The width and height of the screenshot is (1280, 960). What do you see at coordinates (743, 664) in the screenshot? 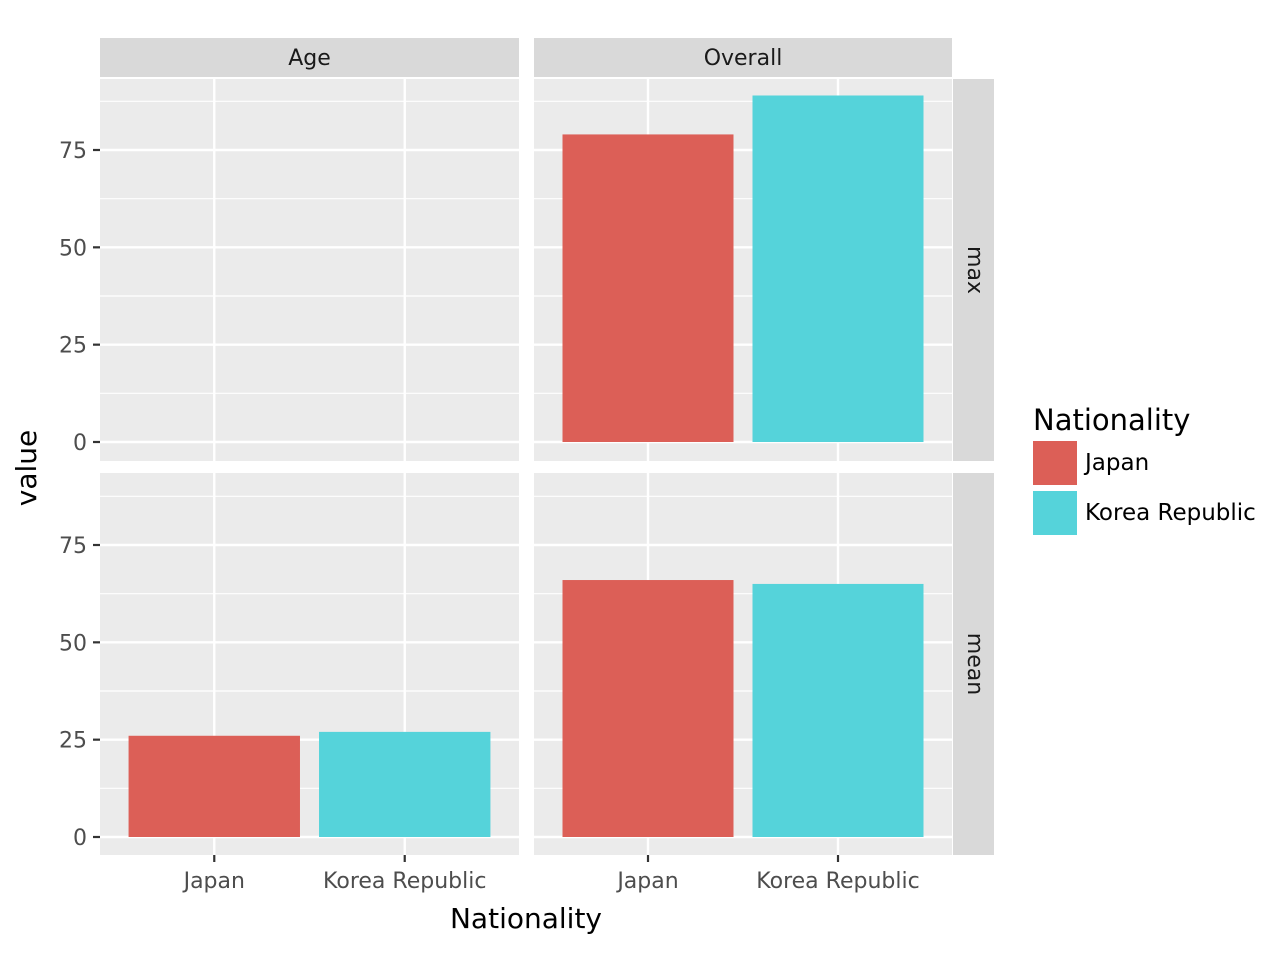
I see `panel-overall-mean` at bounding box center [743, 664].